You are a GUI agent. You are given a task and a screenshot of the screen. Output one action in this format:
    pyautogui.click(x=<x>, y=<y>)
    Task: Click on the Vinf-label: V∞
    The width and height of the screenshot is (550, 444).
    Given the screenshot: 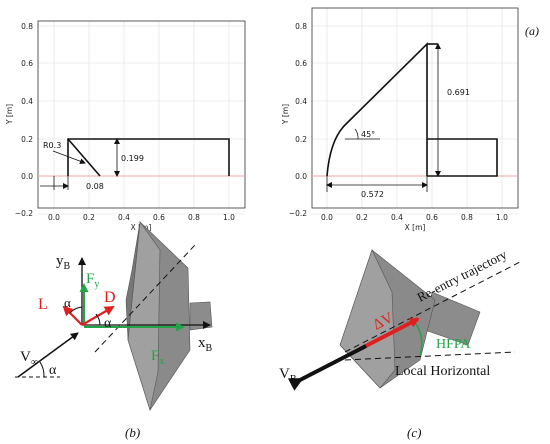 What is the action you would take?
    pyautogui.click(x=29, y=358)
    